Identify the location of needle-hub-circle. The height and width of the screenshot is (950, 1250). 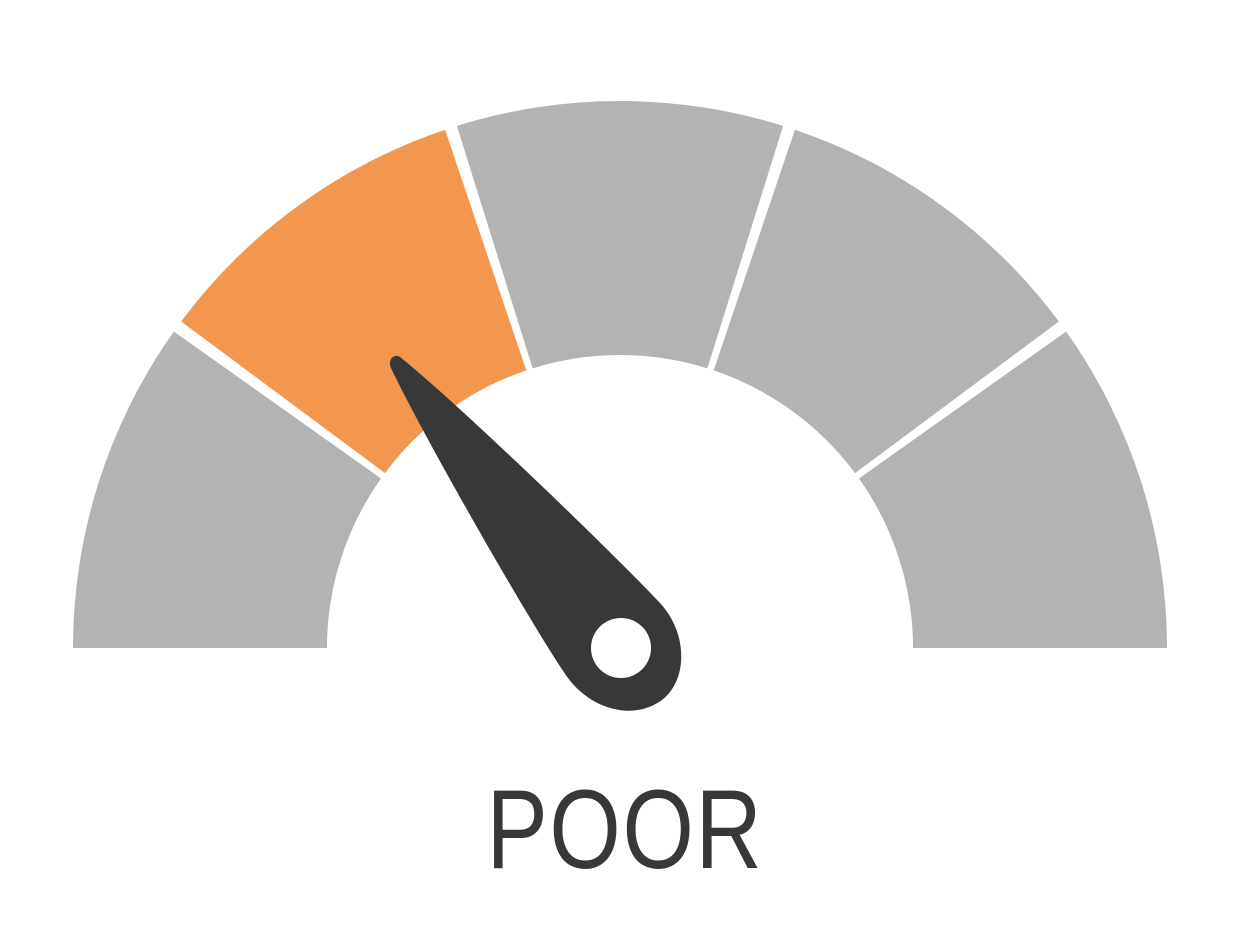
(621, 648).